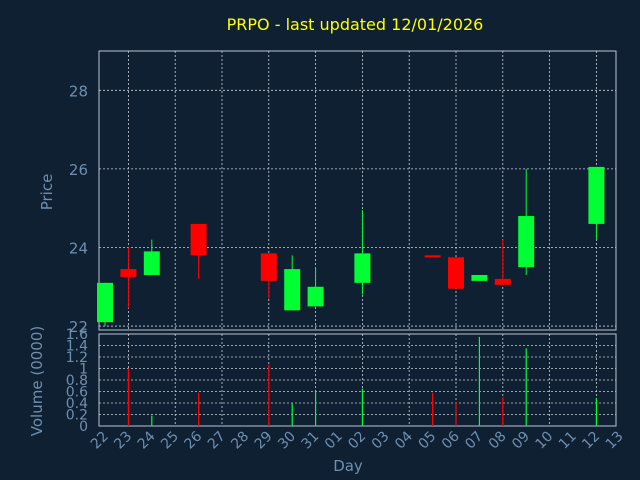 The width and height of the screenshot is (640, 480). Describe the element at coordinates (334, 441) in the screenshot. I see `day-tick-label: 01` at that location.